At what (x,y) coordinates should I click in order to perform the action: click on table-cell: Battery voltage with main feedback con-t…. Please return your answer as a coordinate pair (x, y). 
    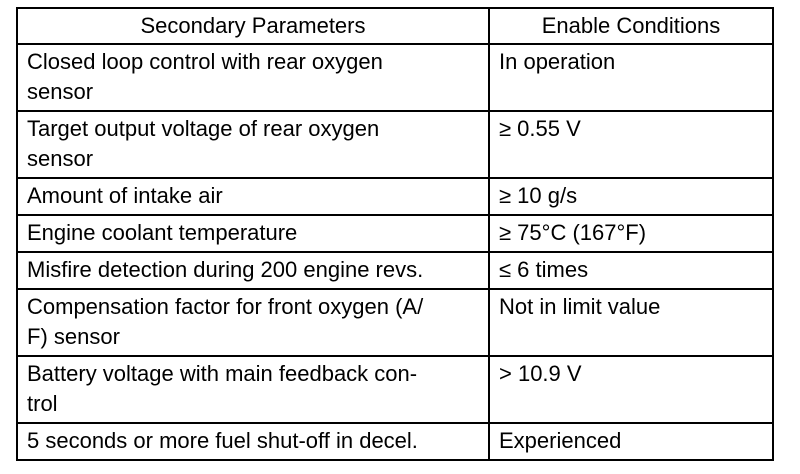
    Looking at the image, I should click on (253, 389).